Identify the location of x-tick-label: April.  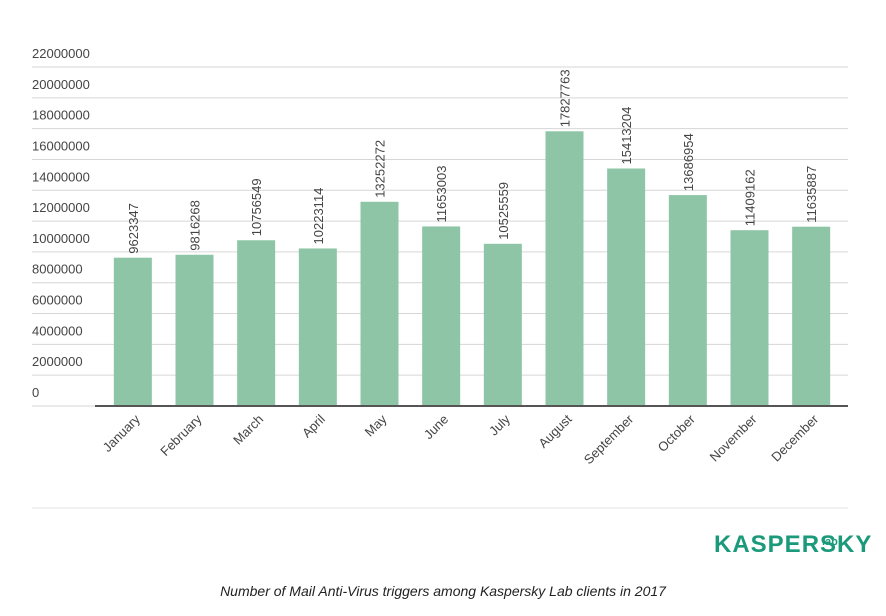
(313, 425).